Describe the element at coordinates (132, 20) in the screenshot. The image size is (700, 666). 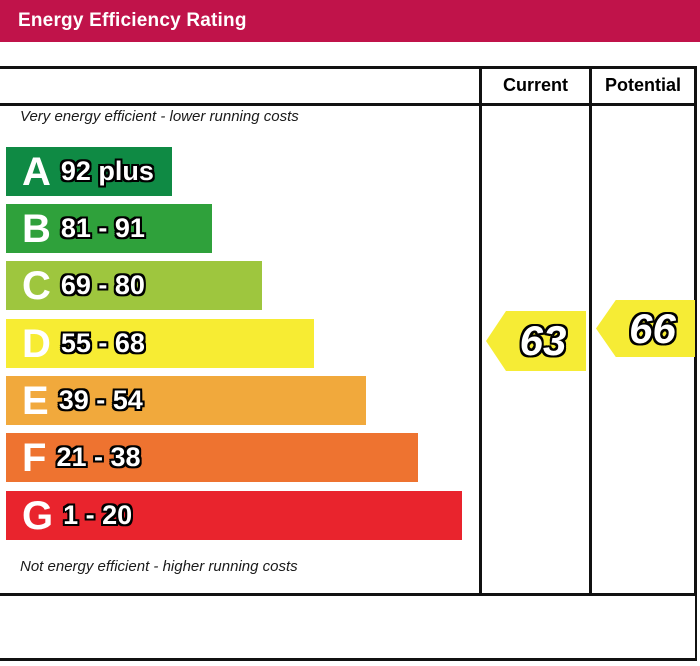
I see `page-title: Energy Efficiency Rating` at that location.